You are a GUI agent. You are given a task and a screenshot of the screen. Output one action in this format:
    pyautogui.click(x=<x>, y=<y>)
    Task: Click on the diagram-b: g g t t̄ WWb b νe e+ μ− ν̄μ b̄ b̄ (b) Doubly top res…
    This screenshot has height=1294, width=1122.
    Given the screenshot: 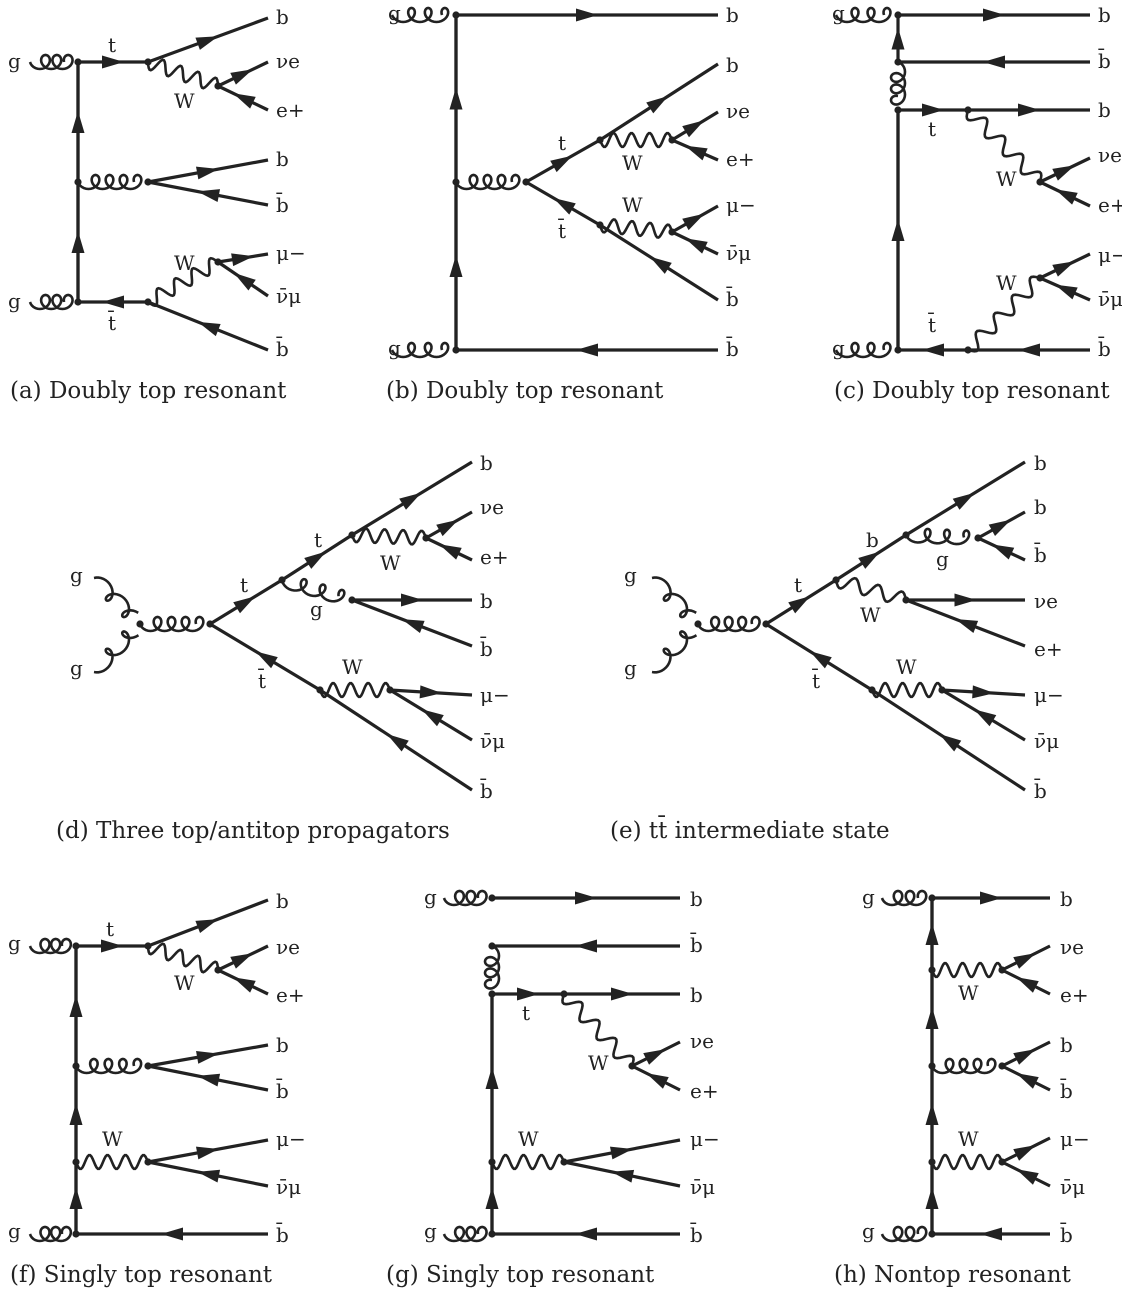 What is the action you would take?
    pyautogui.click(x=571, y=202)
    